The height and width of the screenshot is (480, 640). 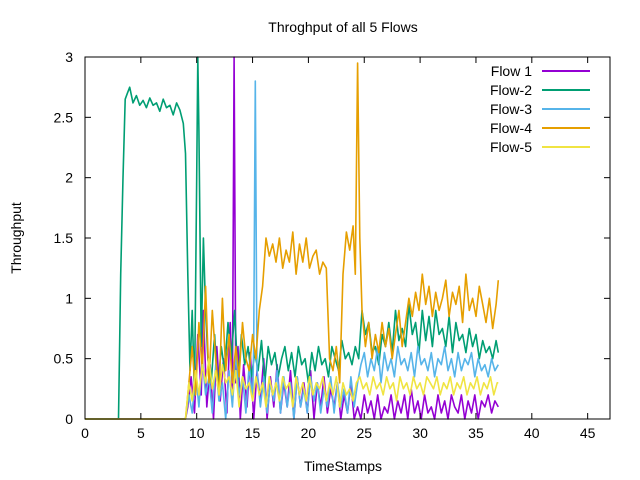 I want to click on y-tick-label: 2.5, so click(x=64, y=117).